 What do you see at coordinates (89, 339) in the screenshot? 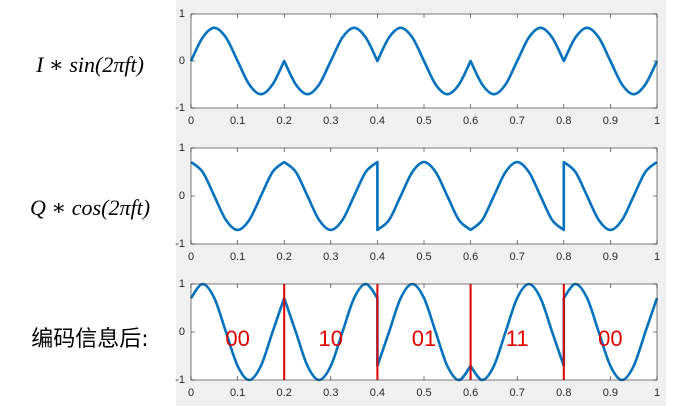
I see `side-label: 编码信息后:` at bounding box center [89, 339].